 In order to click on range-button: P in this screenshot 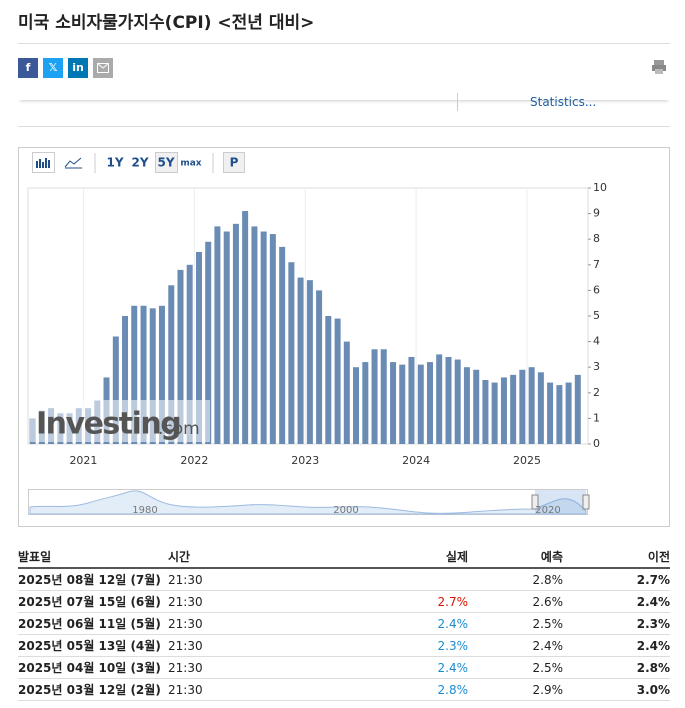, I will do `click(234, 163)`.